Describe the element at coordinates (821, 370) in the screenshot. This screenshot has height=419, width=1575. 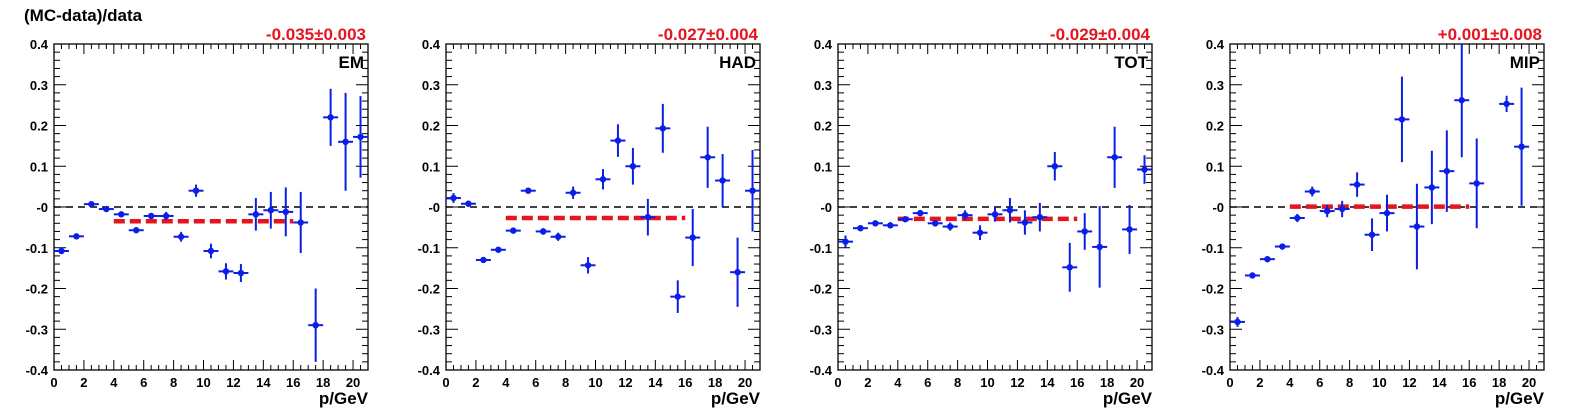
I see `y-tick-label: -0.4` at that location.